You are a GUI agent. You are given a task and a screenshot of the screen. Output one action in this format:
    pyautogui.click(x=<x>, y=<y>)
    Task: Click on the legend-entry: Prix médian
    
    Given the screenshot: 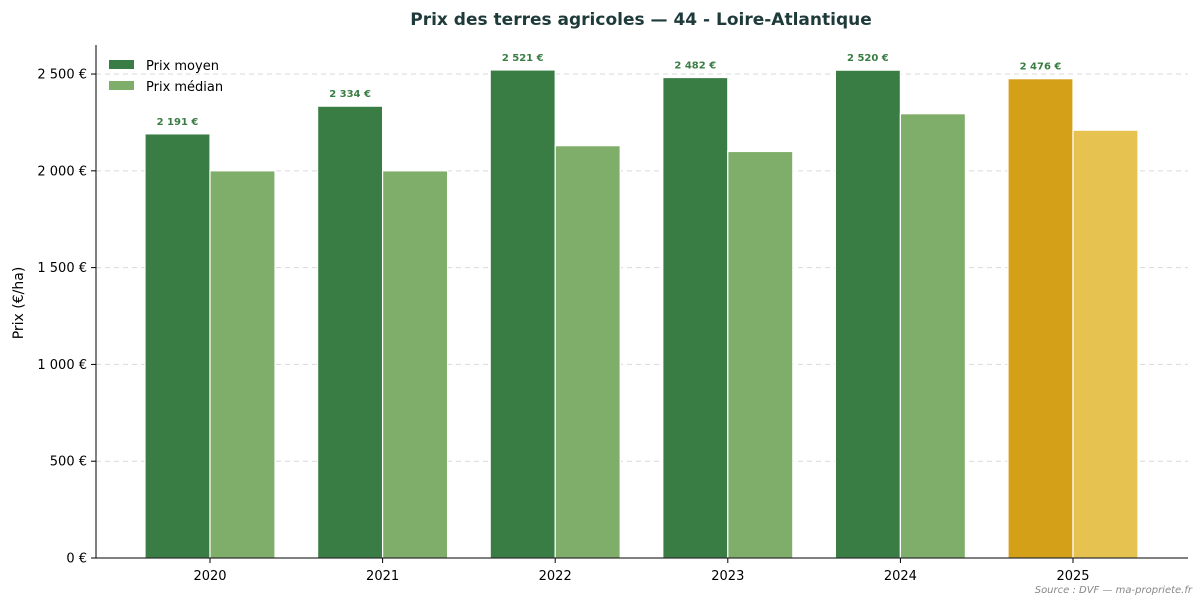 What is the action you would take?
    pyautogui.click(x=184, y=87)
    